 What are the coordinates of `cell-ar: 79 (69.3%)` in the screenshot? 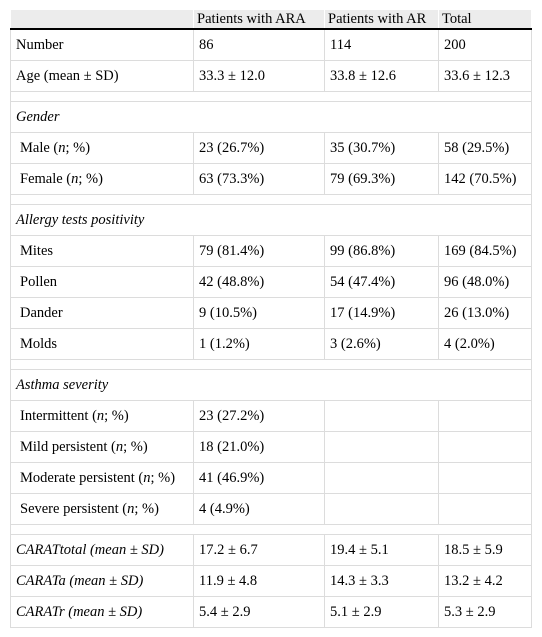 It's located at (381, 179).